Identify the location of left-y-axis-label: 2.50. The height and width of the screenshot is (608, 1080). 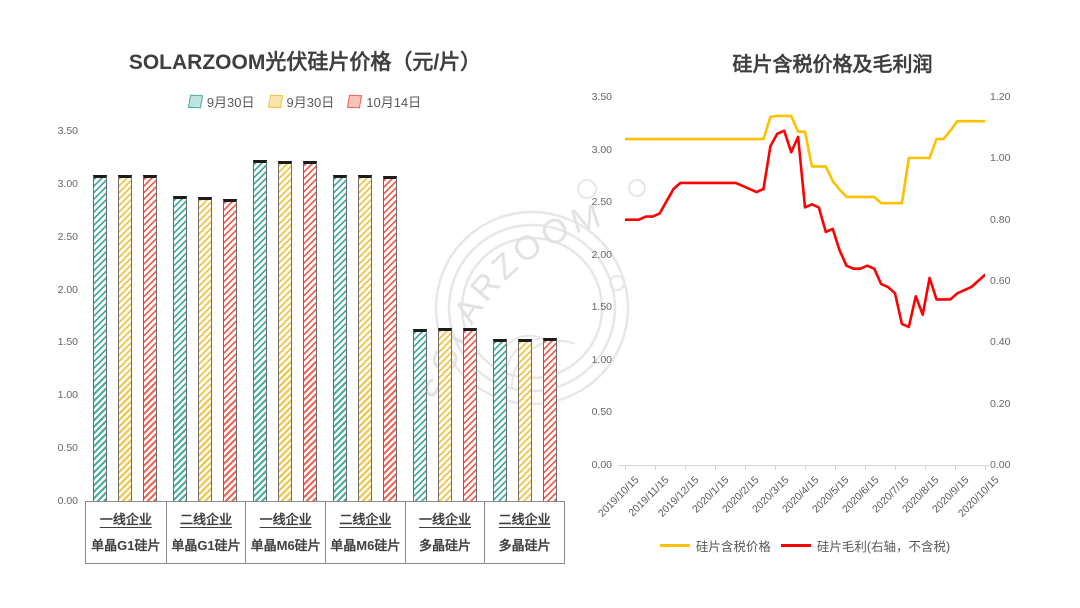
(601, 202).